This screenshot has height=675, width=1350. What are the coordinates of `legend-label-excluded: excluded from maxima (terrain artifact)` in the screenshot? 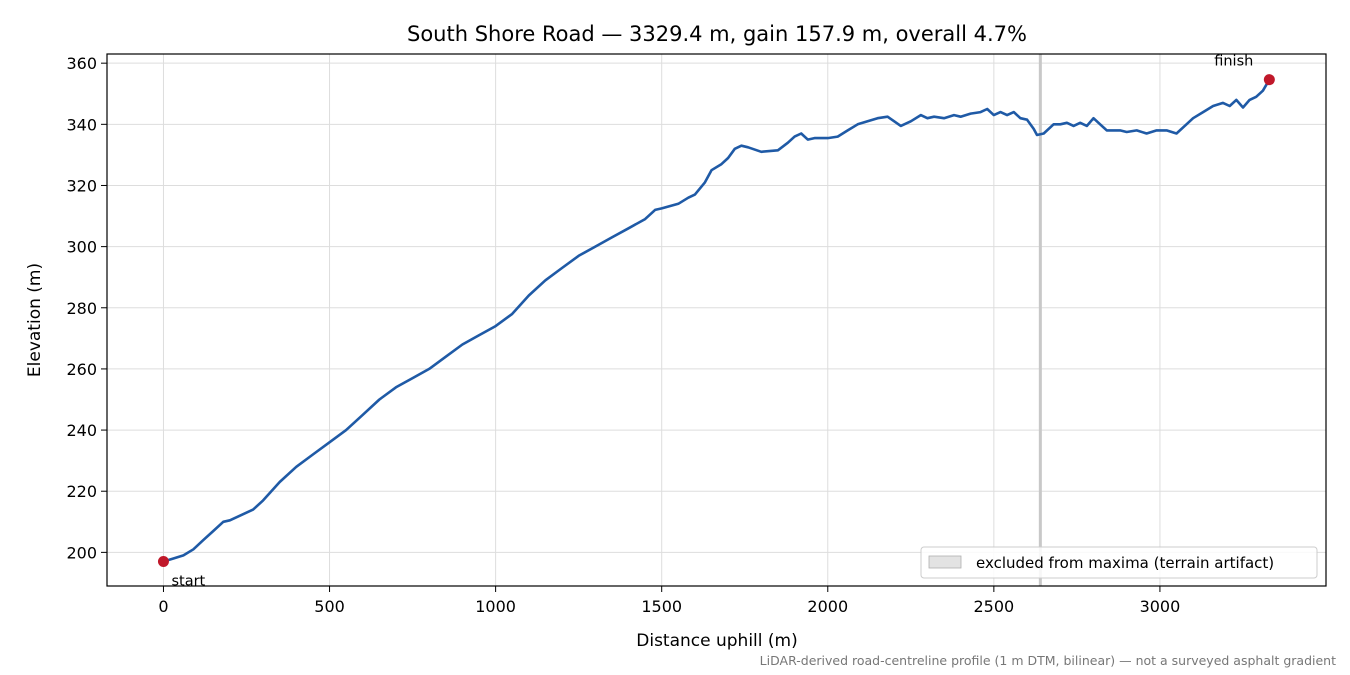 It's located at (1125, 563).